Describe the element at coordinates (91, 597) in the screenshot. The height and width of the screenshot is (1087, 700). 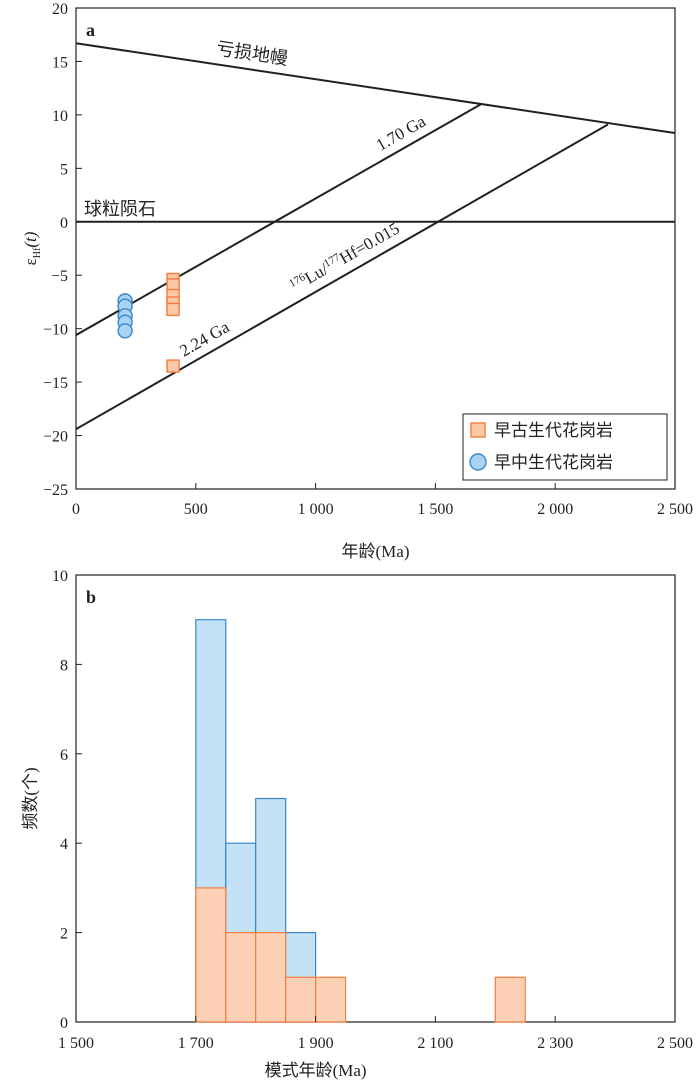
I see `panel-label: b` at that location.